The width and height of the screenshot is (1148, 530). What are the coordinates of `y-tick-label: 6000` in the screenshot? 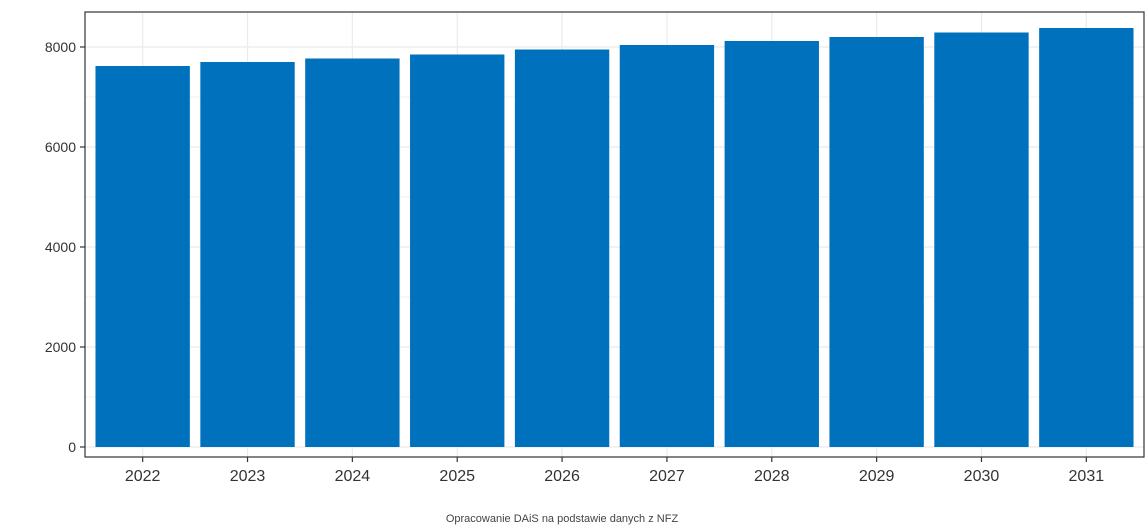 It's located at (60, 147).